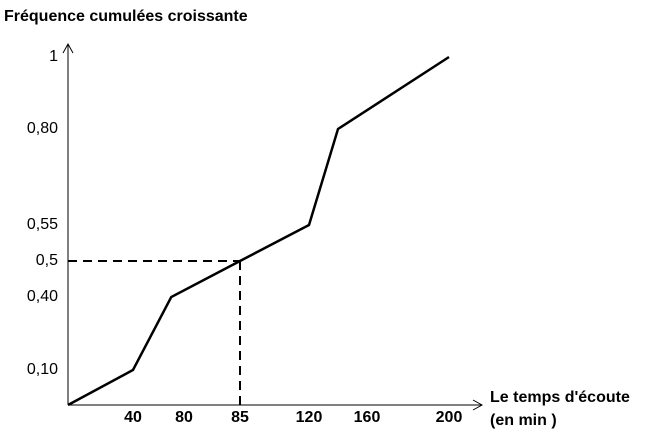 This screenshot has width=663, height=437. What do you see at coordinates (68, 48) in the screenshot?
I see `y-axis-arrow` at bounding box center [68, 48].